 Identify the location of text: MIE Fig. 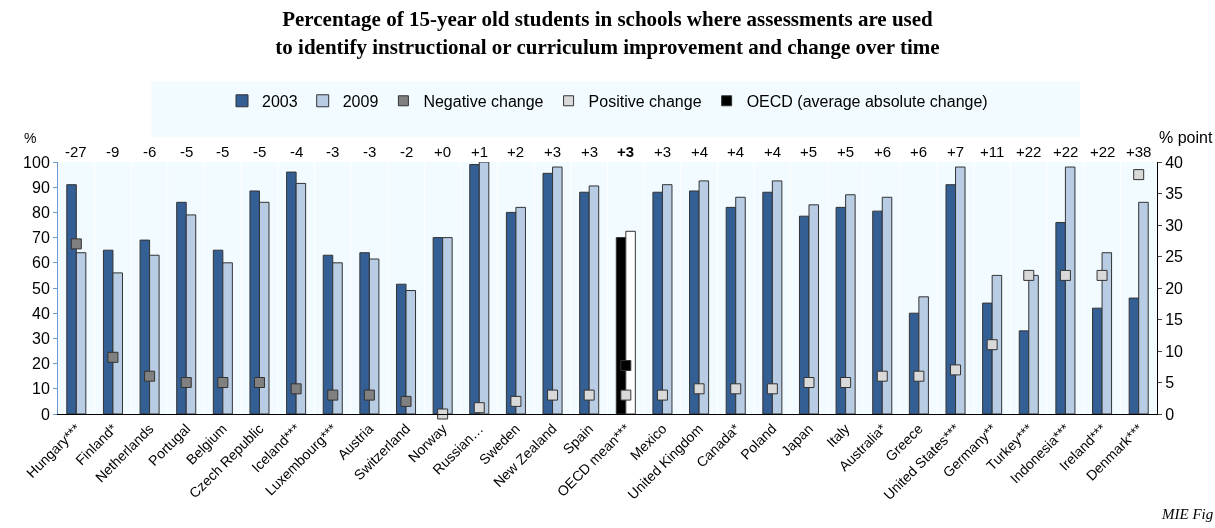
(1187, 514).